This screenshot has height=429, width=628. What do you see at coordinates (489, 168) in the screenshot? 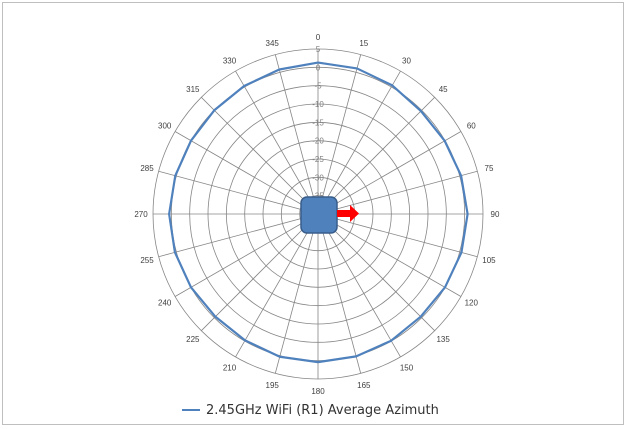
I see `angle-tick-label: 75` at bounding box center [489, 168].